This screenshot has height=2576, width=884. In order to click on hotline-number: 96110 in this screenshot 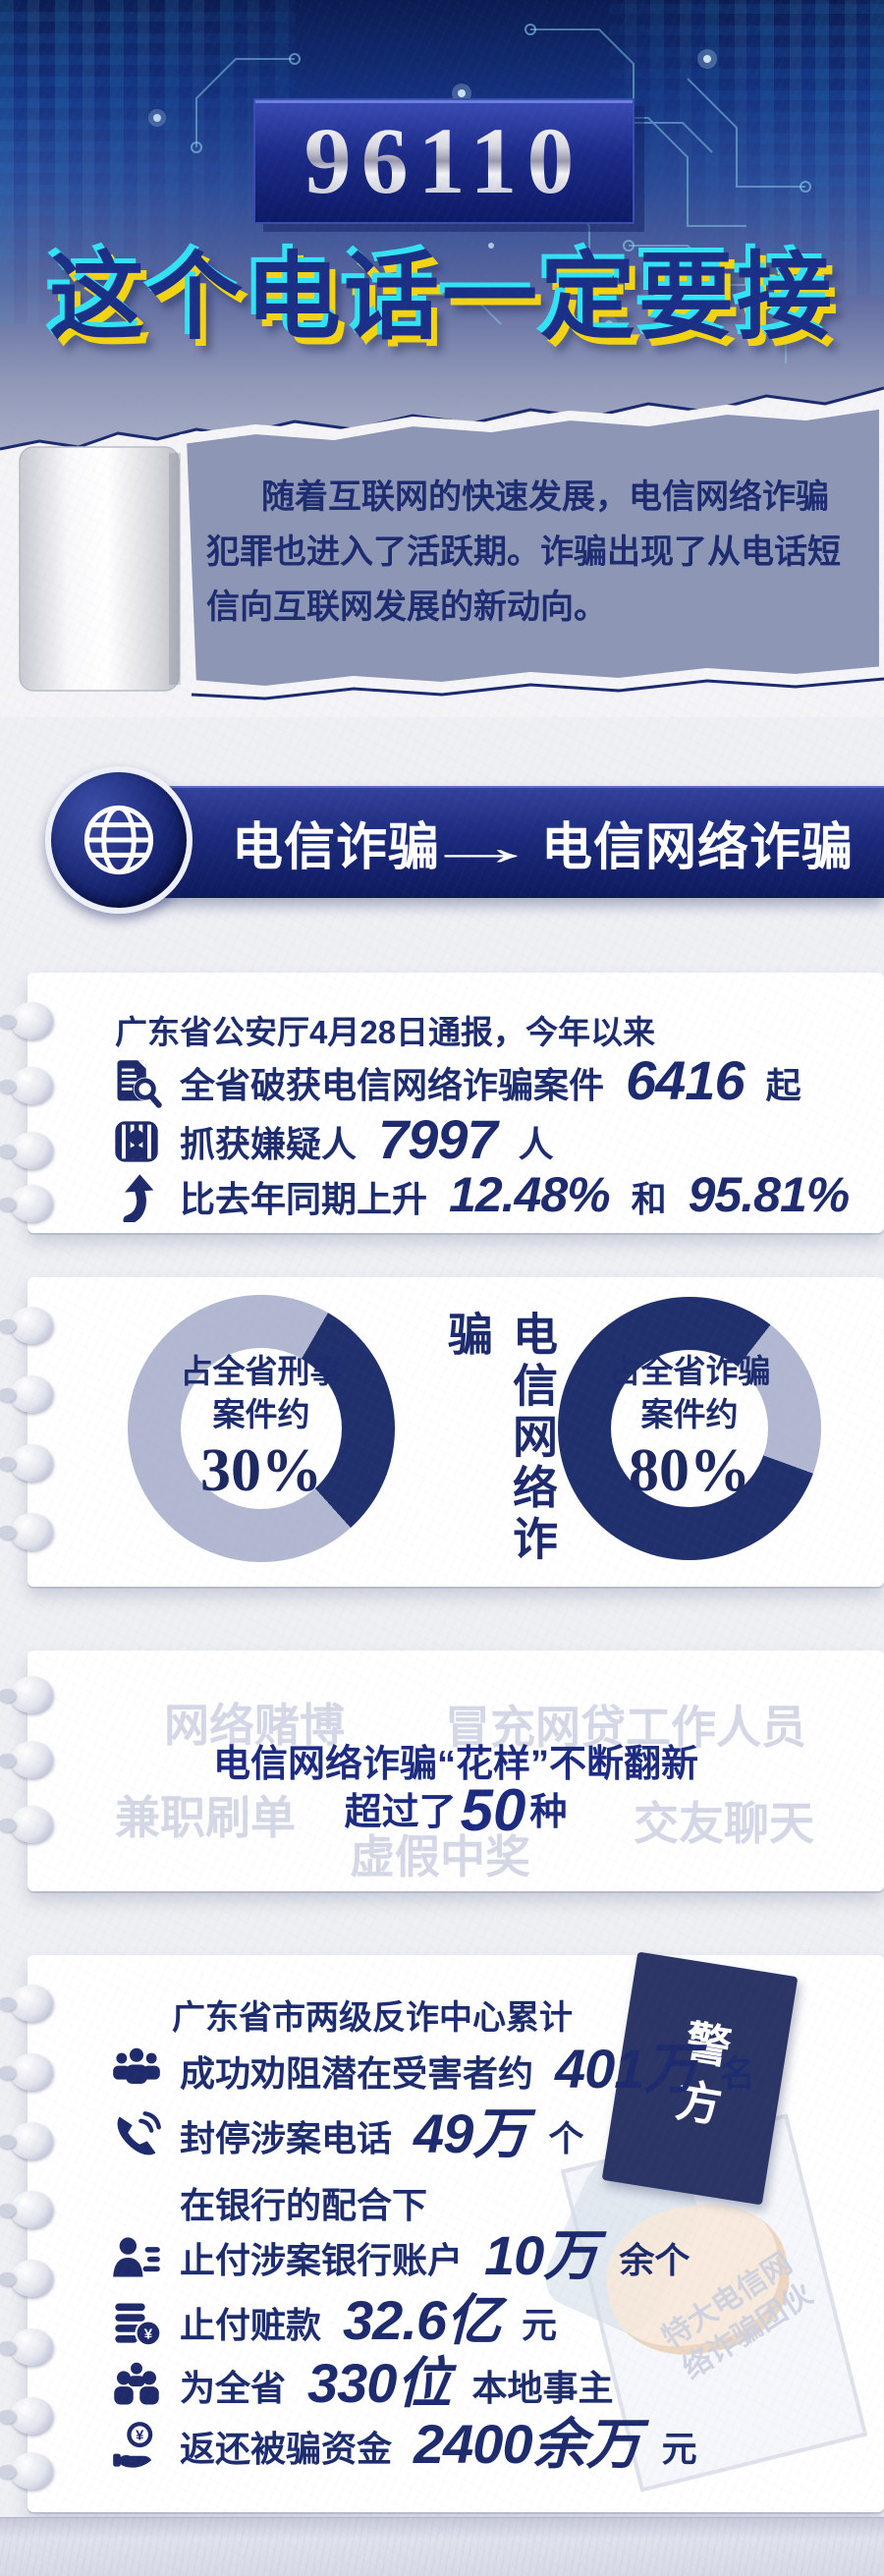, I will do `click(444, 160)`.